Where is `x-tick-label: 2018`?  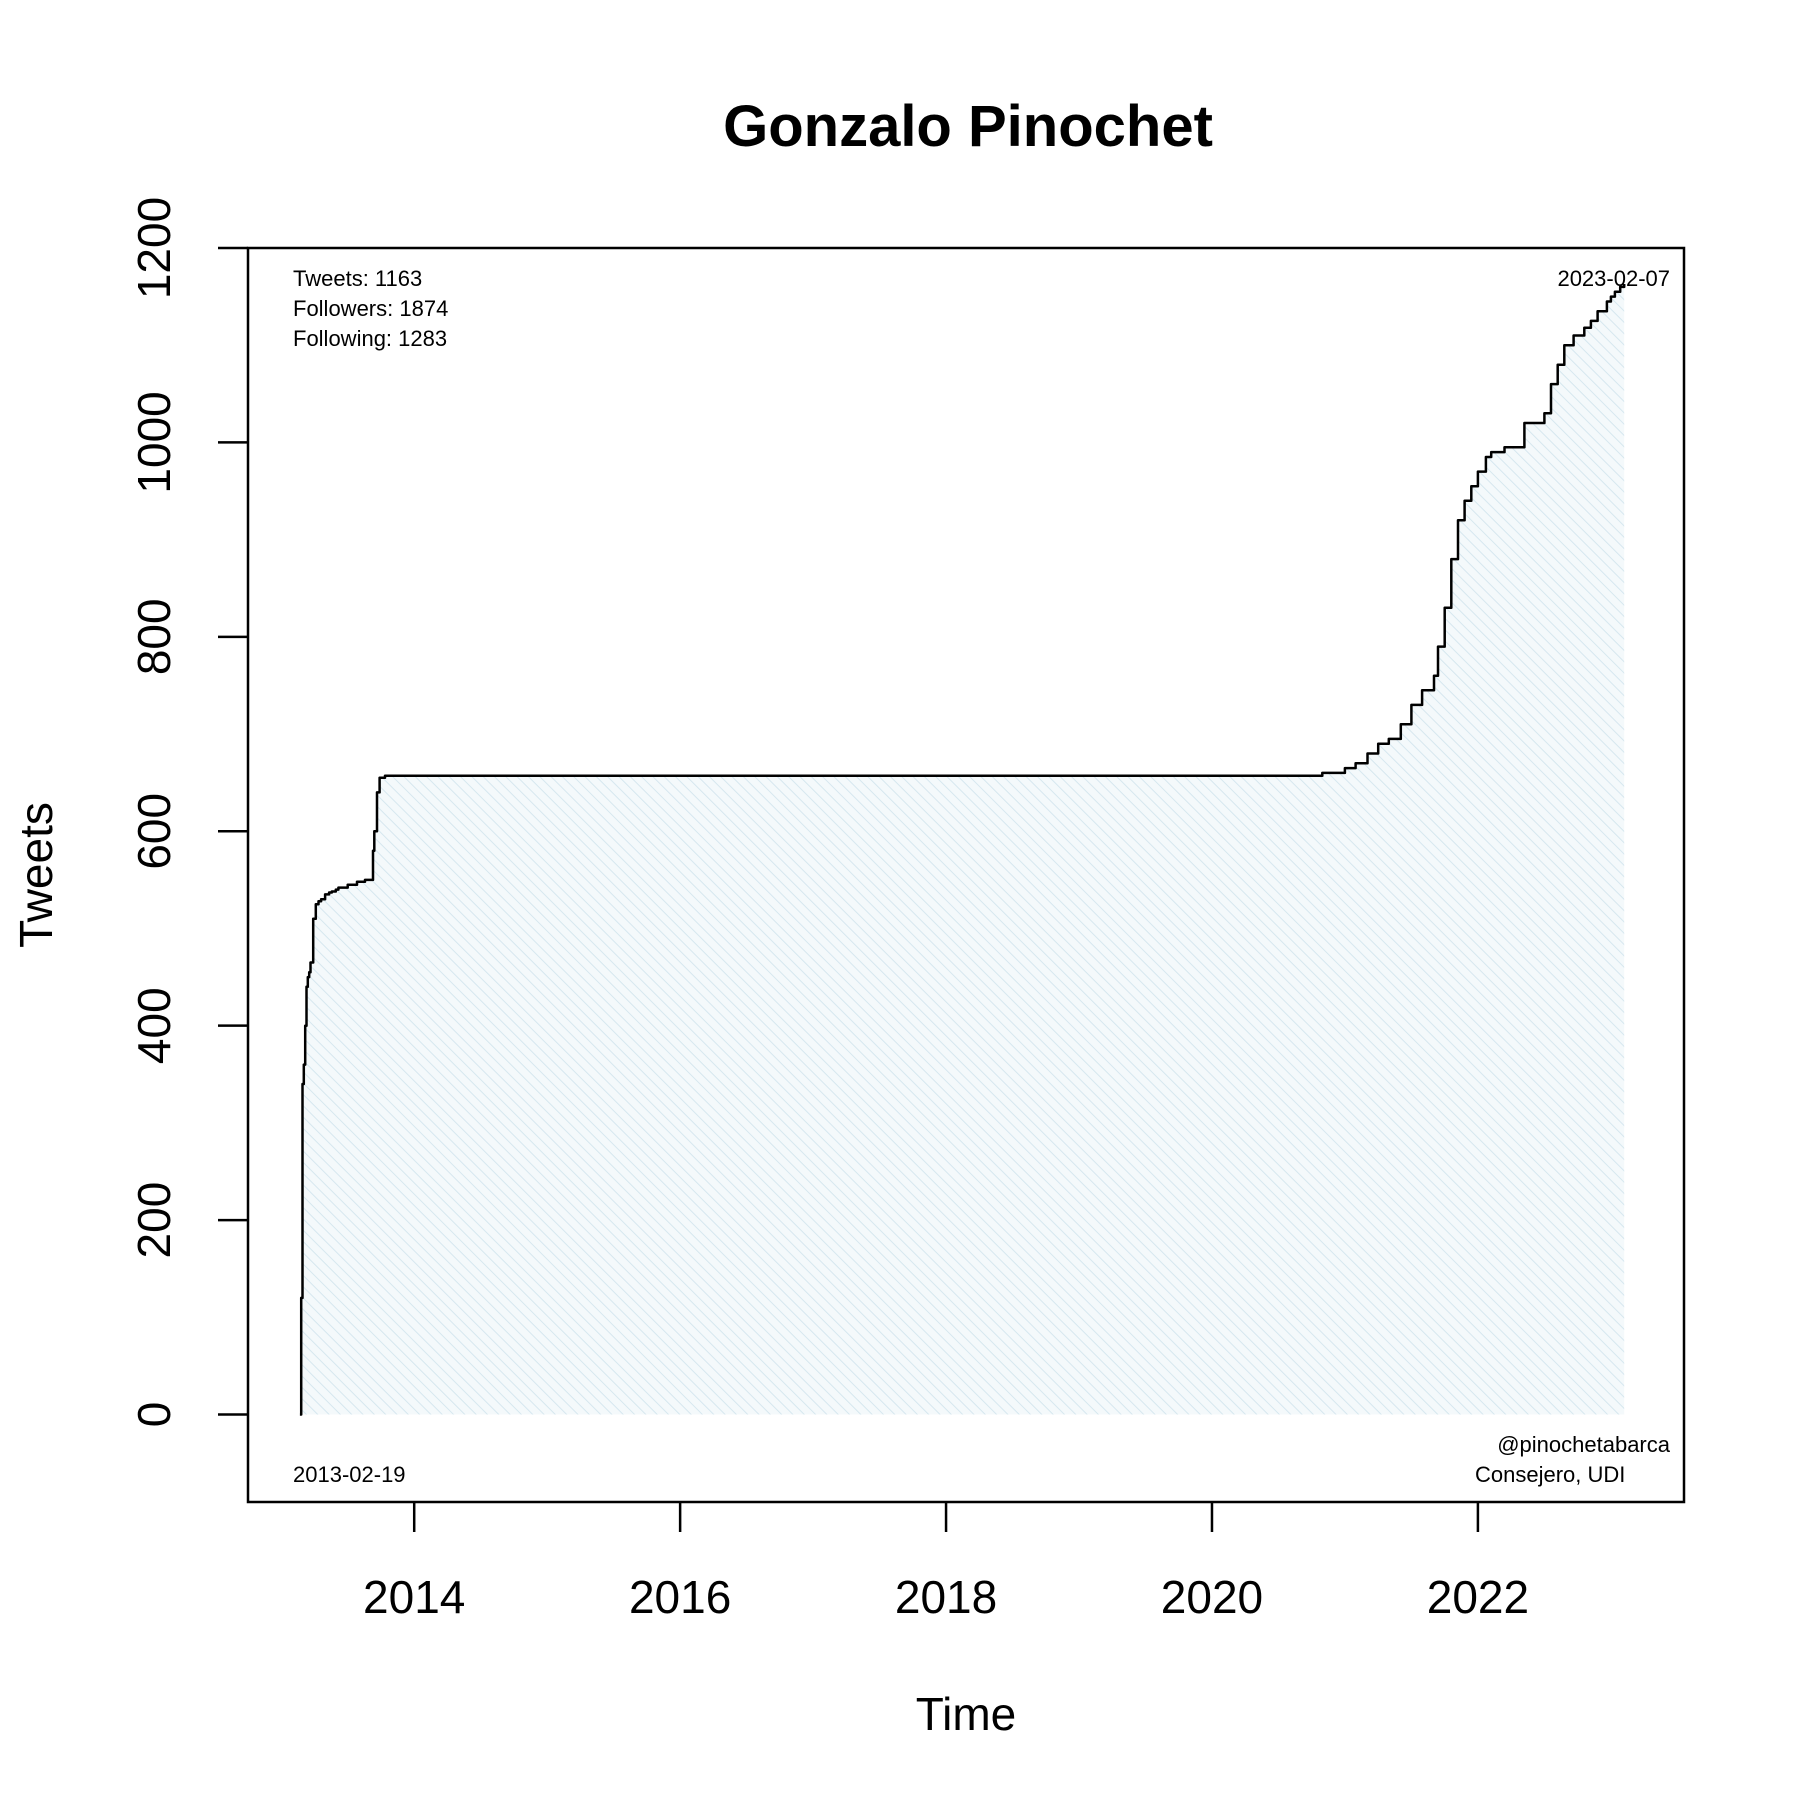 x-tick-label: 2018 is located at coordinates (946, 1597).